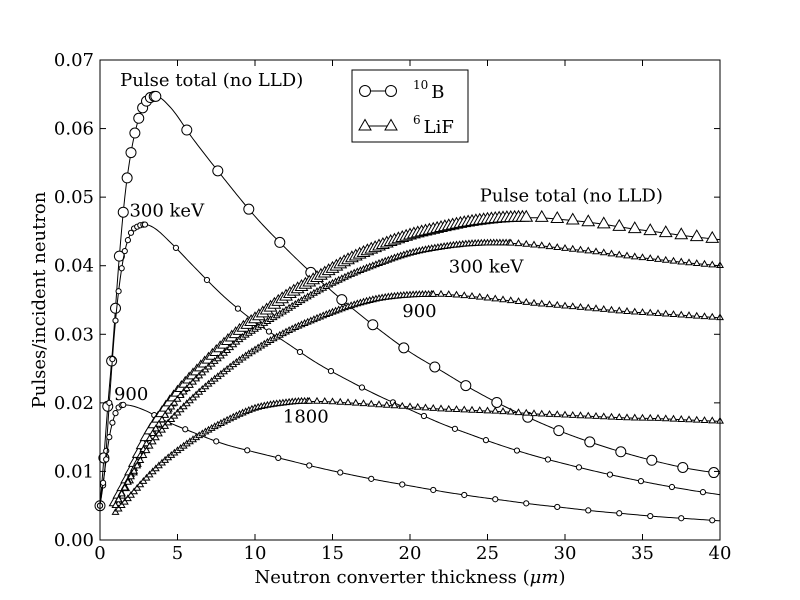  What do you see at coordinates (39, 299) in the screenshot?
I see `y-axis-label: Pulses/incident neutron` at bounding box center [39, 299].